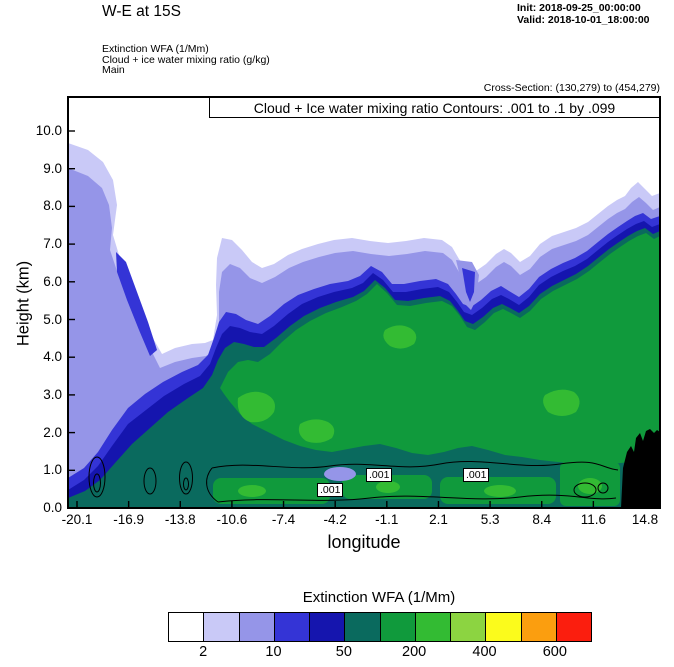  I want to click on cross-section-coords: Cross-Section: (130,279) to (454,279), so click(571, 88).